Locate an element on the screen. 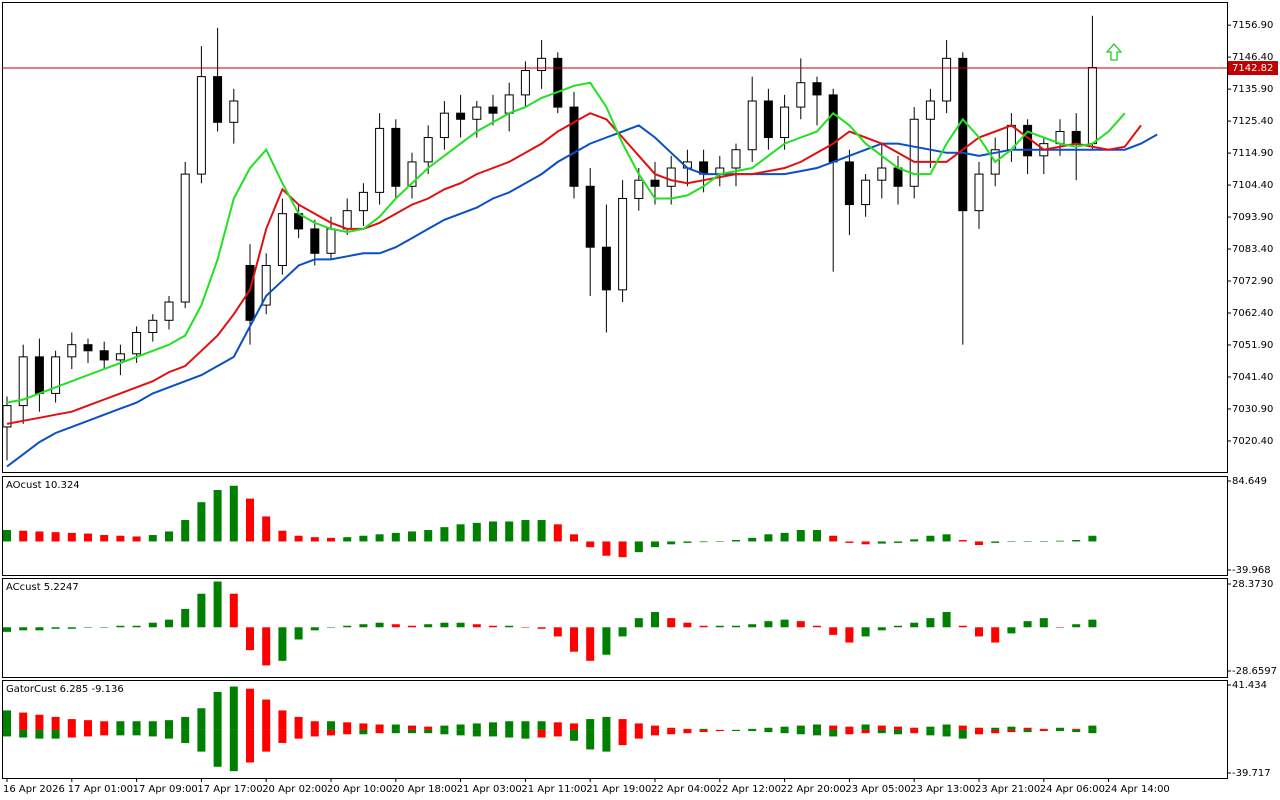 This screenshot has height=800, width=1280. y-tick-label: 84.649 is located at coordinates (1249, 481).